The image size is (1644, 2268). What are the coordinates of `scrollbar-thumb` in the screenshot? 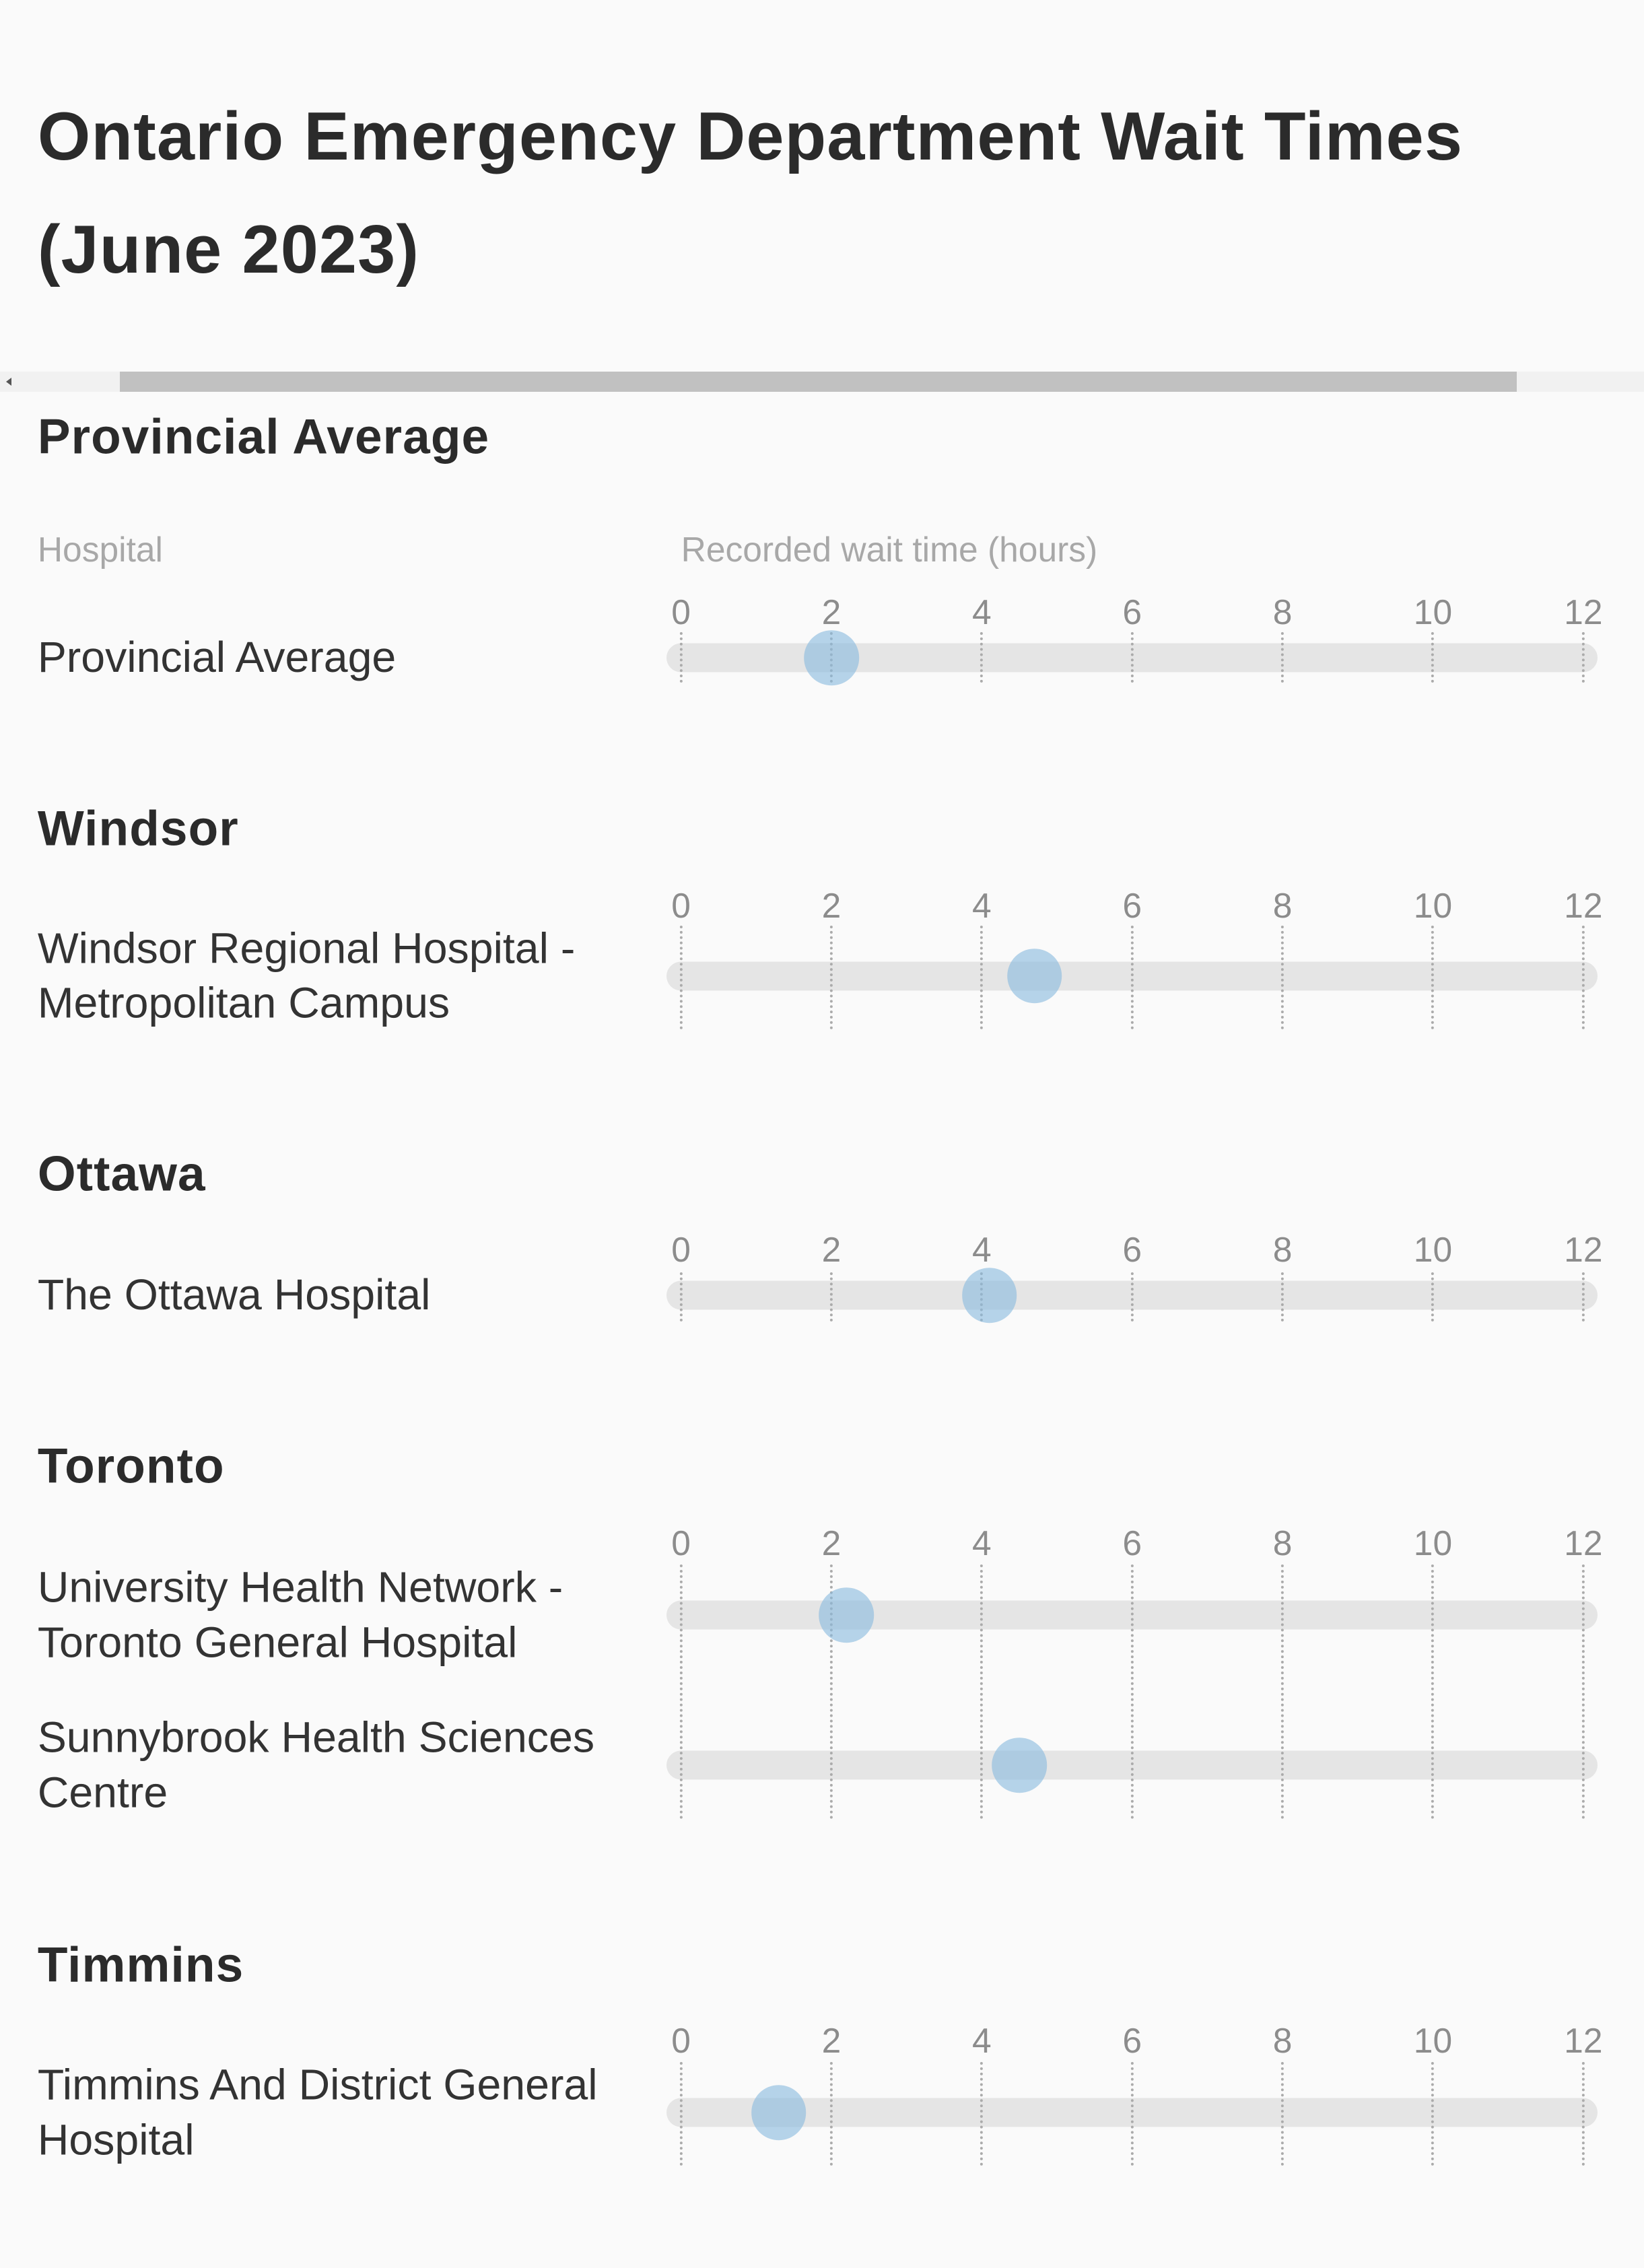 It's located at (818, 381).